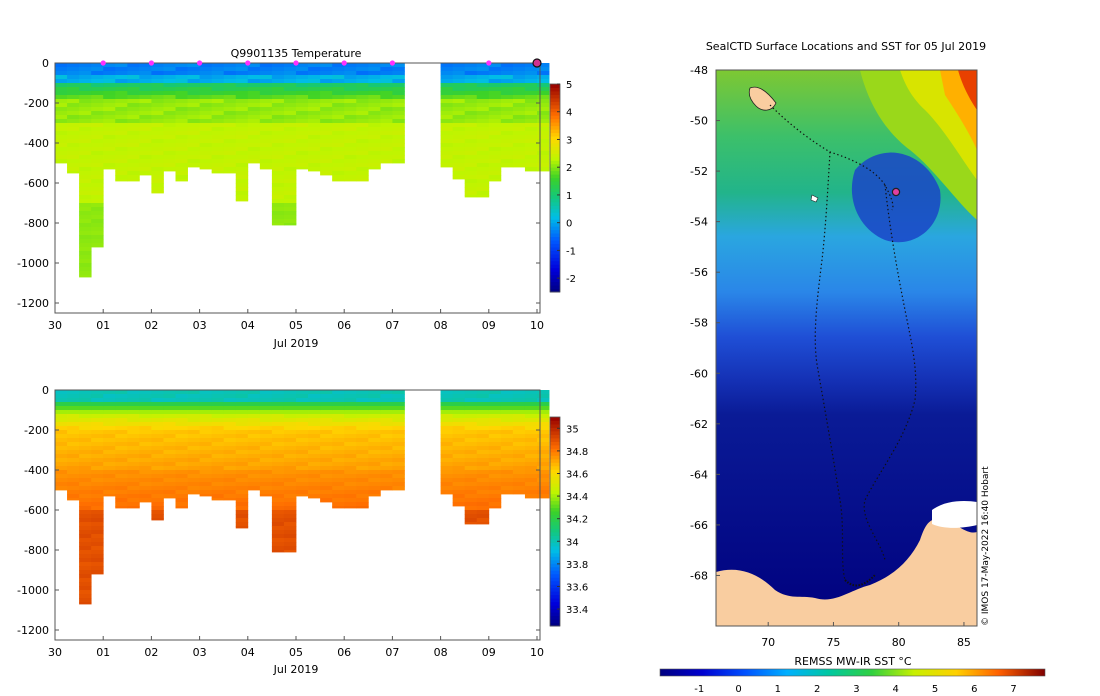  I want to click on x-tick-label: 05, so click(296, 652).